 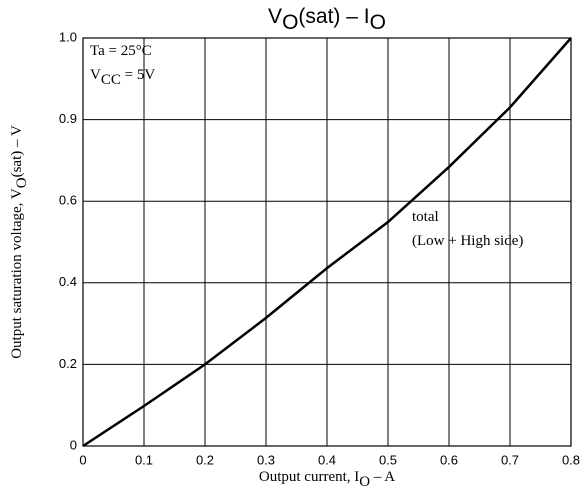 What do you see at coordinates (333, 16) in the screenshot?
I see `chart-title-part: (sat) – I` at bounding box center [333, 16].